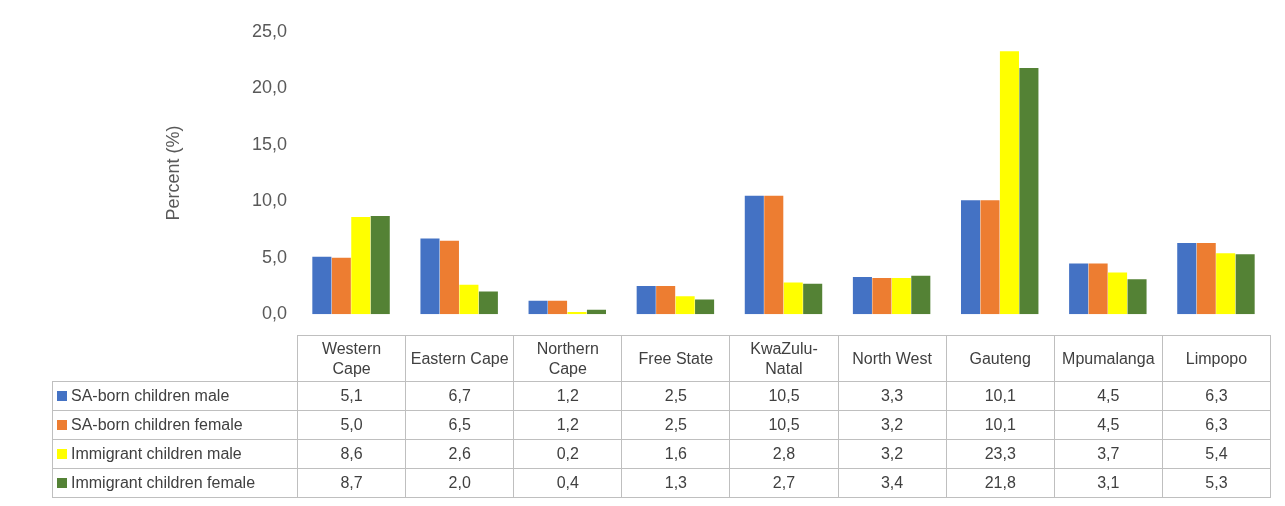  I want to click on x-tick-label: Eastern Cape, so click(459, 358).